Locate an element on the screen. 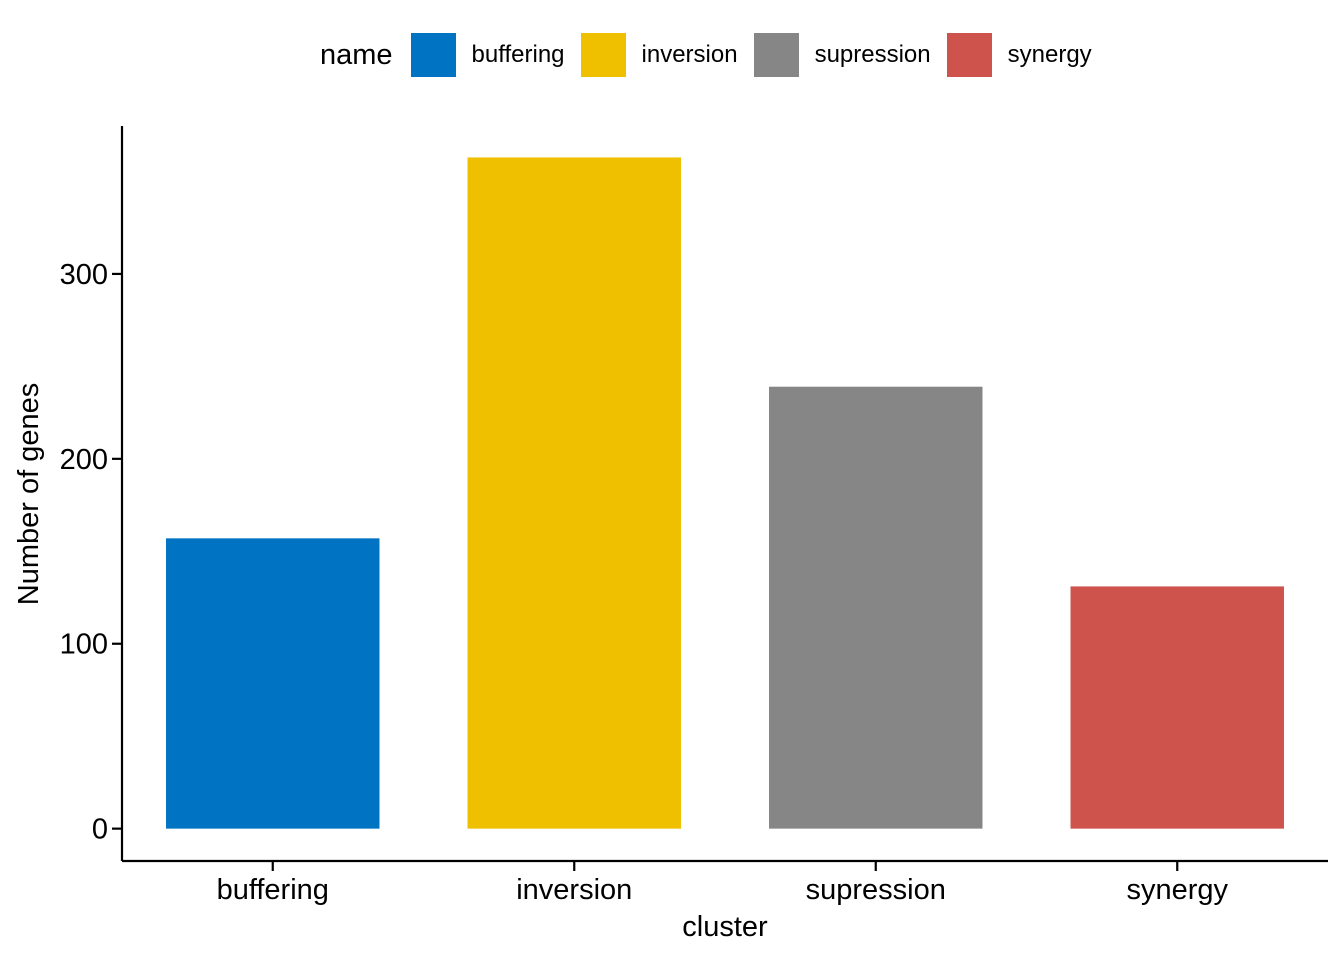 This screenshot has width=1344, height=960. bar-synergy is located at coordinates (1177, 707).